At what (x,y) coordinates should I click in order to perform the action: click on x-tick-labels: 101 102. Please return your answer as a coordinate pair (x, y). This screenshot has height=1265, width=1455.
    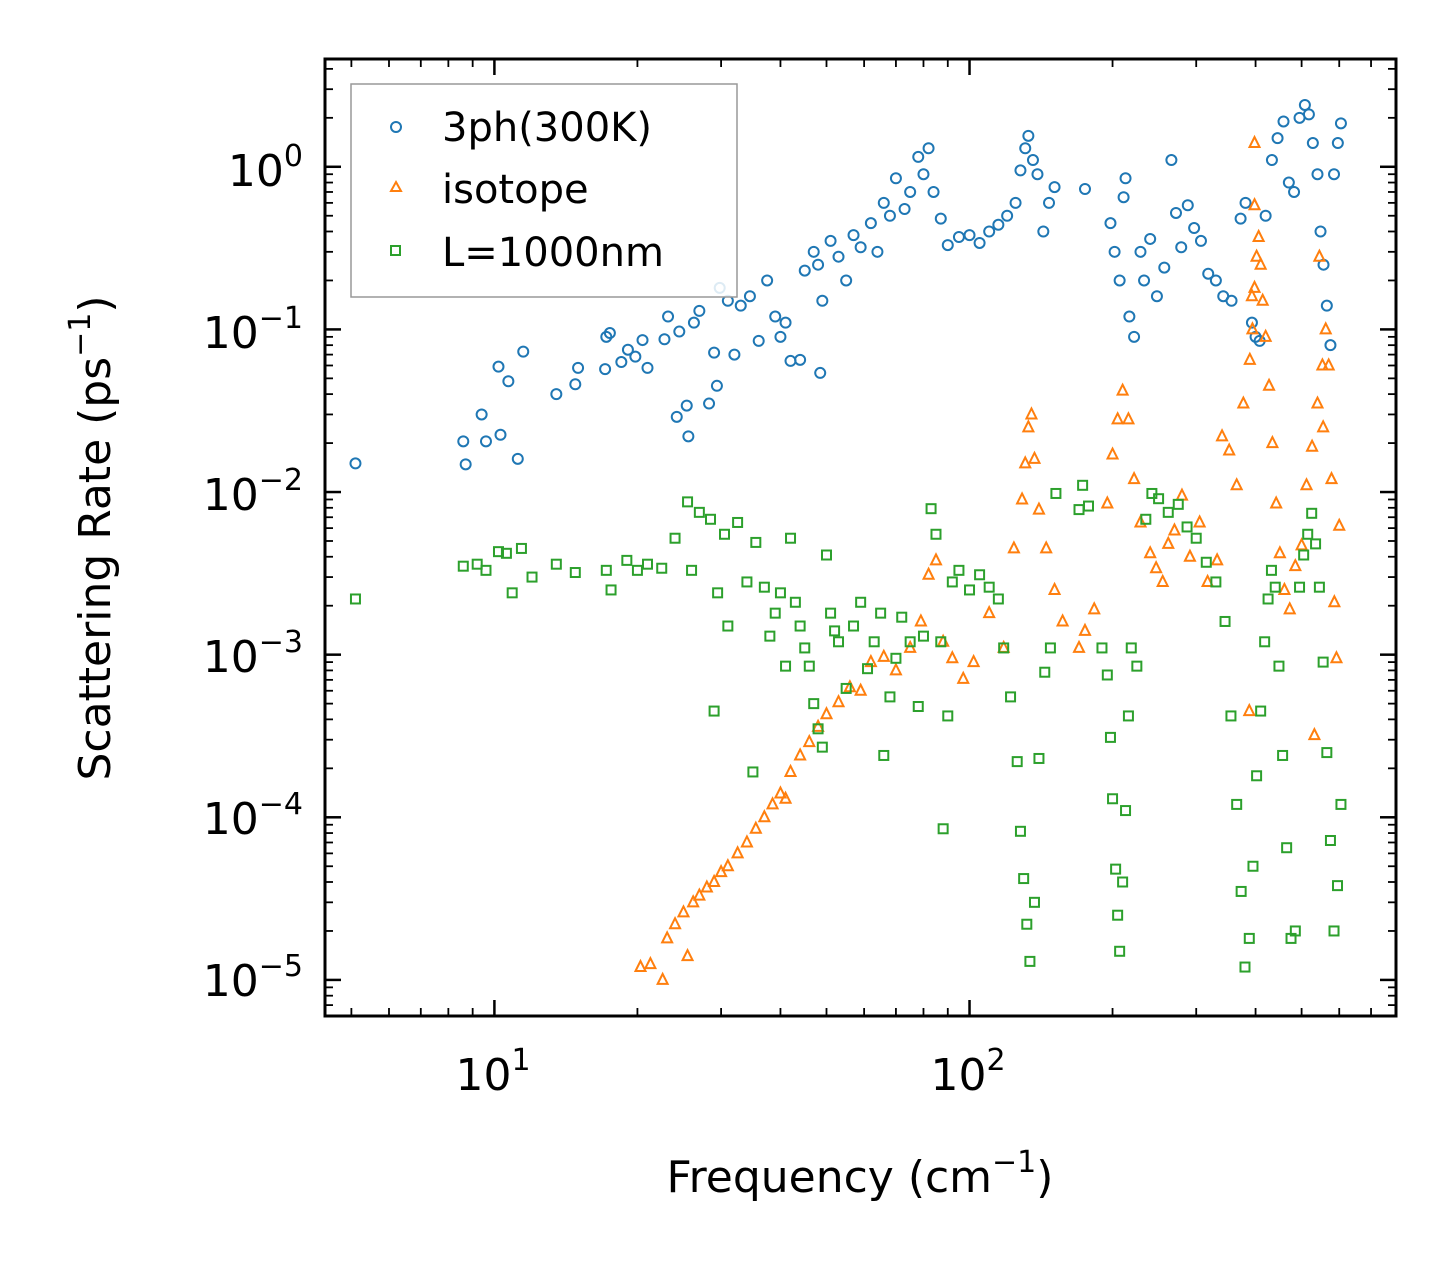
    Looking at the image, I should click on (730, 1072).